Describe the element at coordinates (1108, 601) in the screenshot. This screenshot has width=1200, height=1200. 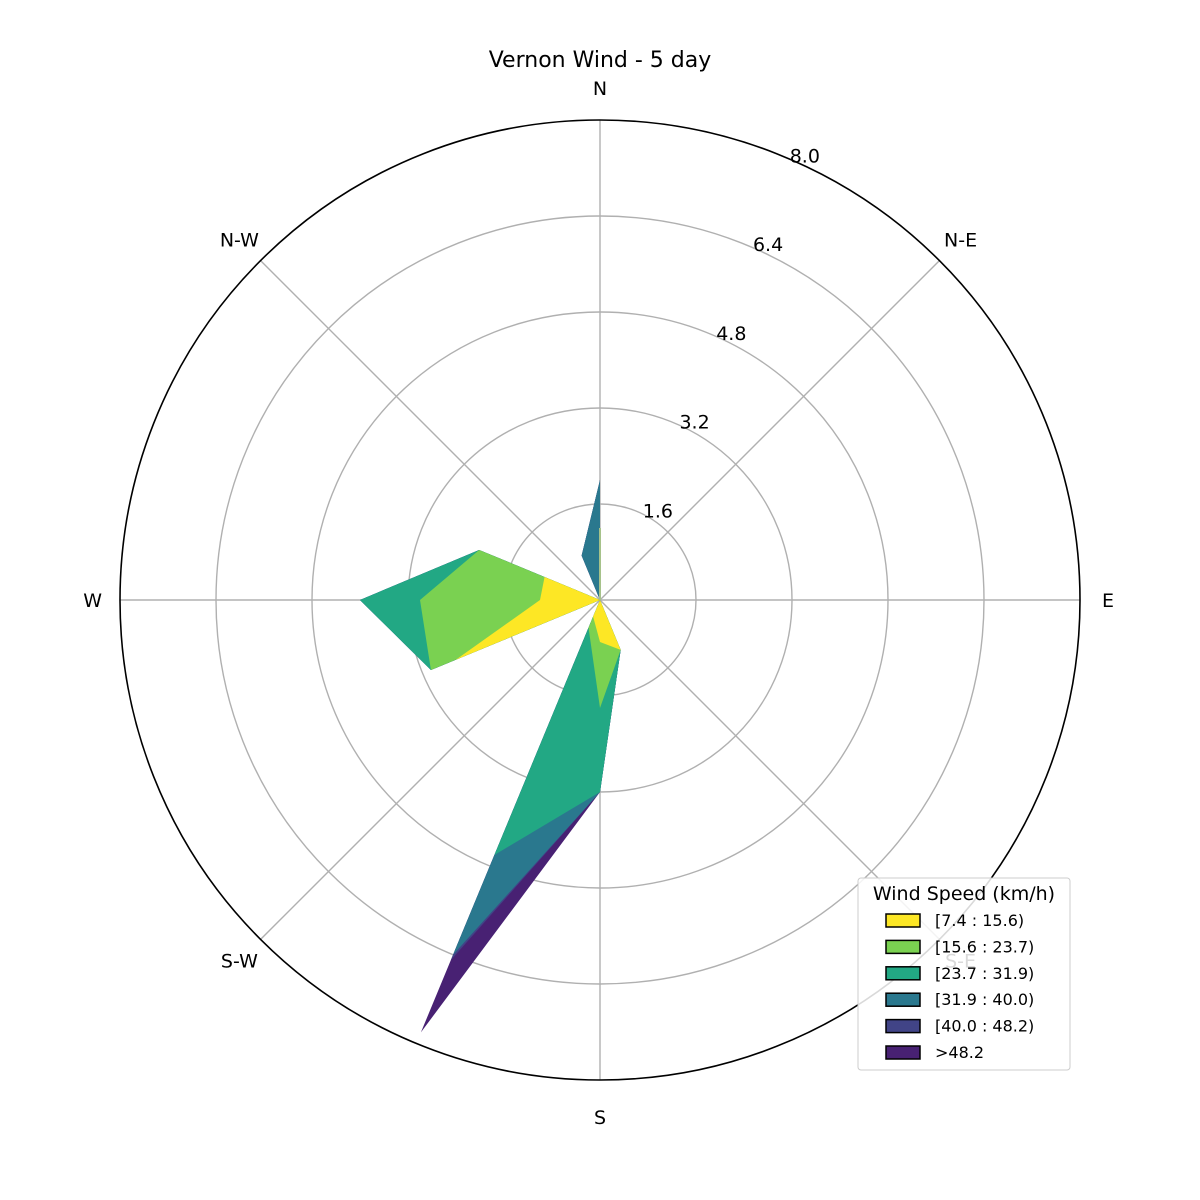
I see `direction-label-e: E` at that location.